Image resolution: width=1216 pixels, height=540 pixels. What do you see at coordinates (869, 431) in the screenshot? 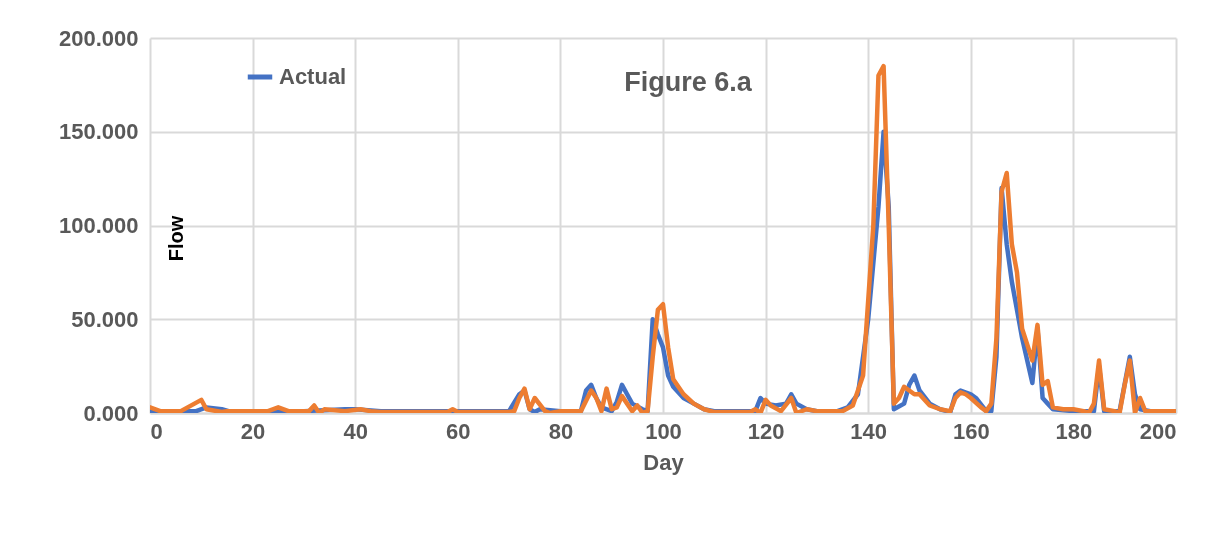
I see `x-tick-label: 140` at bounding box center [869, 431].